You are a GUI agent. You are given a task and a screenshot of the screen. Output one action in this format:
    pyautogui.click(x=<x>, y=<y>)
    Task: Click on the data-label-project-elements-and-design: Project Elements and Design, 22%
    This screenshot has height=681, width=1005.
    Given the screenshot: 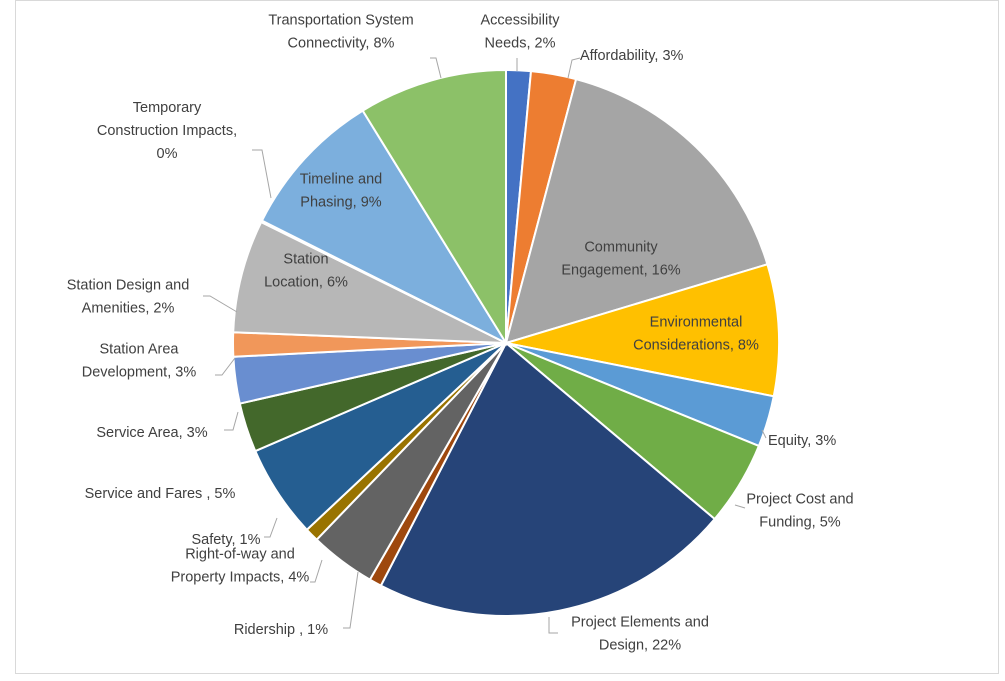 What is the action you would take?
    pyautogui.click(x=640, y=634)
    